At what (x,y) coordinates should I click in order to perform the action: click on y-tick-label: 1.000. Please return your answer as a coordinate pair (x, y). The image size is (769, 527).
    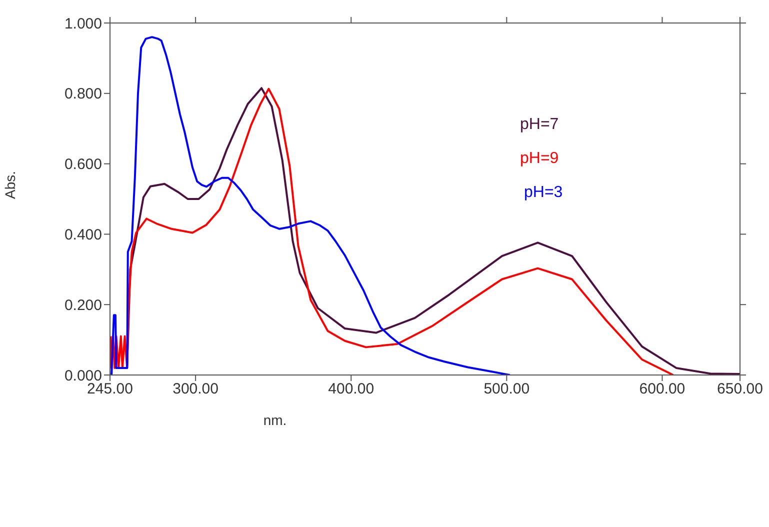
    Looking at the image, I should click on (83, 23).